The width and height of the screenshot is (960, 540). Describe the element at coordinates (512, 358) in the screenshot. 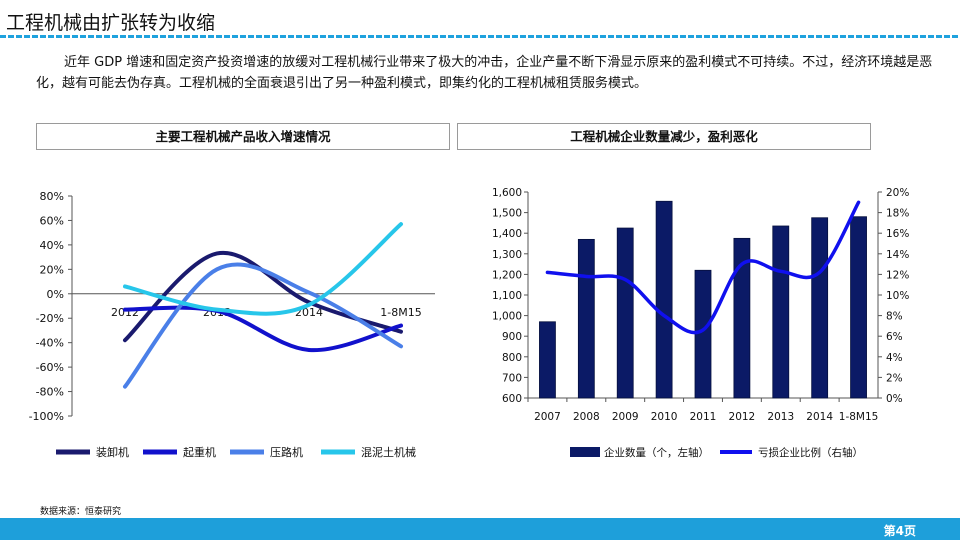

I see `left-tick-label: 800` at that location.